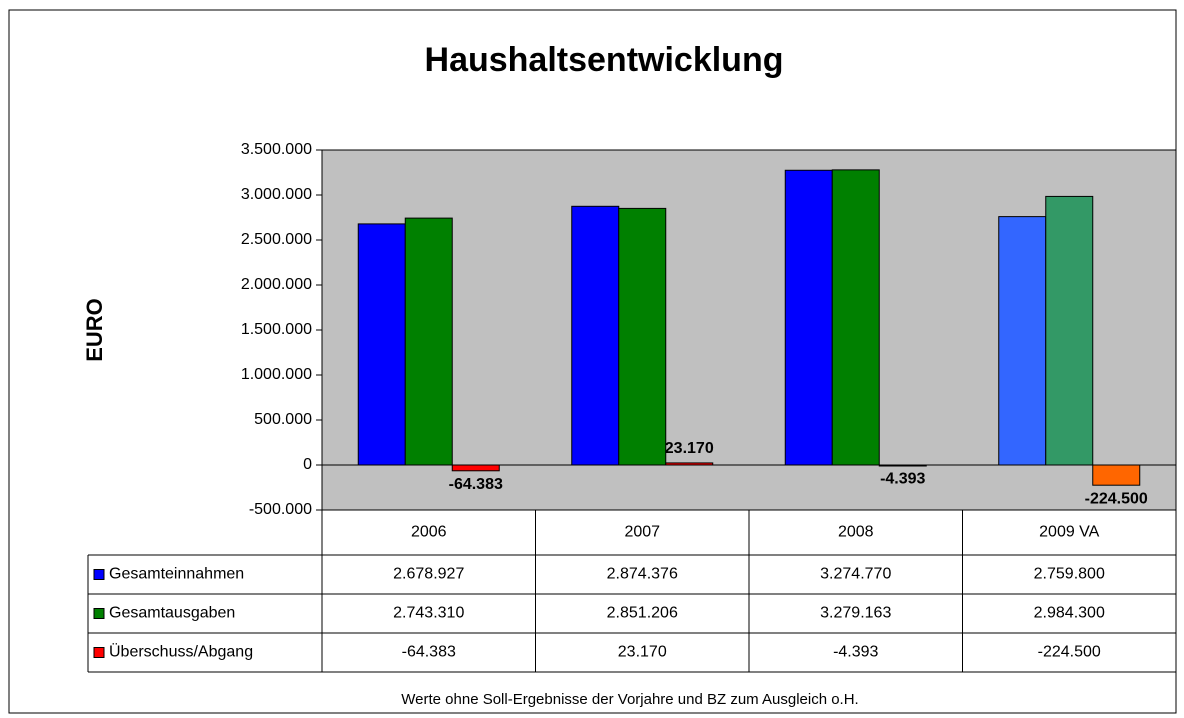 This screenshot has height=718, width=1184. I want to click on y-tick-label: 2.500.000, so click(276, 239).